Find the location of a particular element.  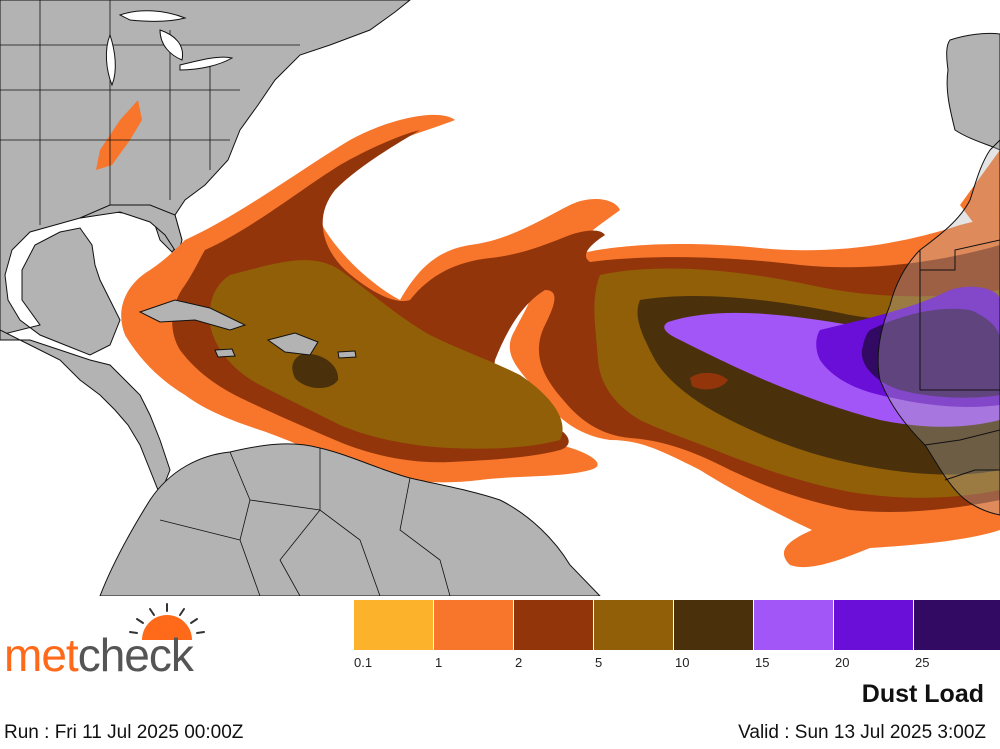

legend-tick-label: 1 is located at coordinates (439, 662).